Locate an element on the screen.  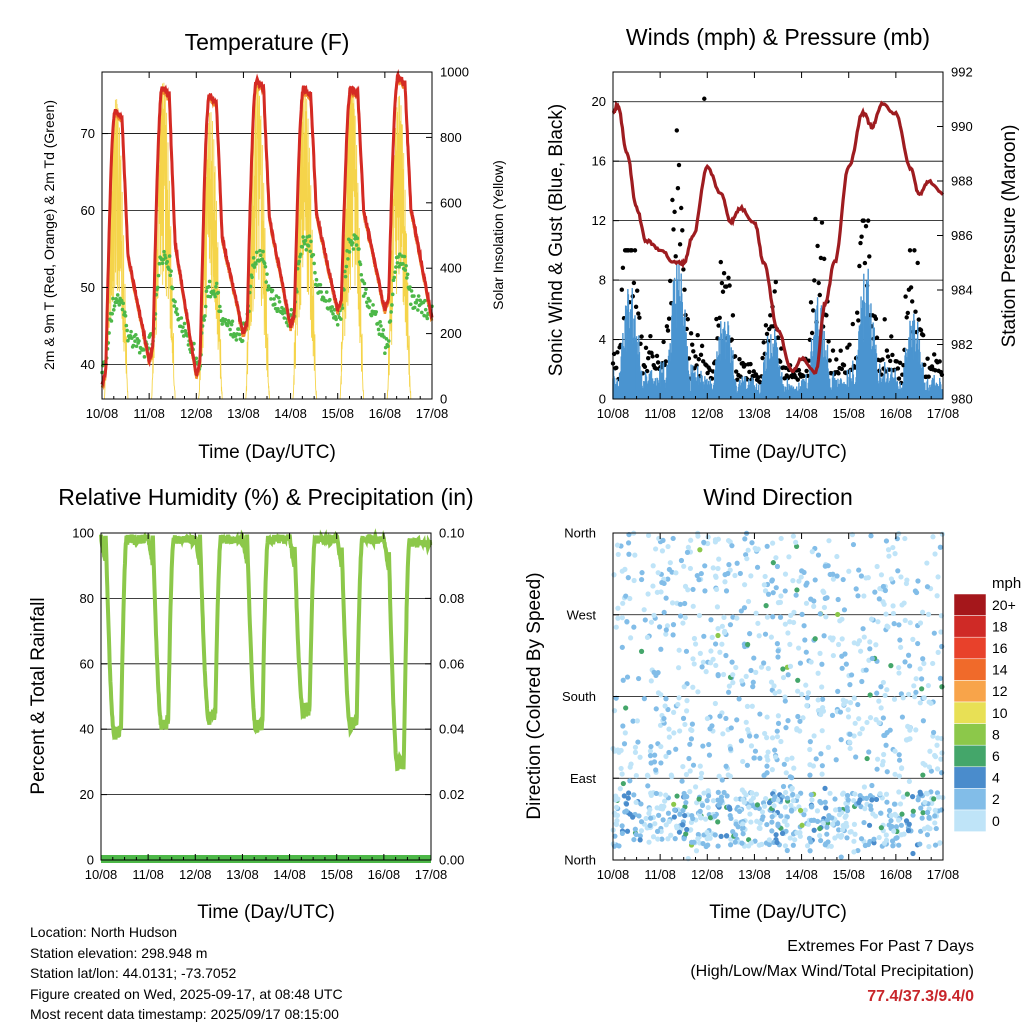
pressure-ytick-label-right: 984 is located at coordinates (962, 290).